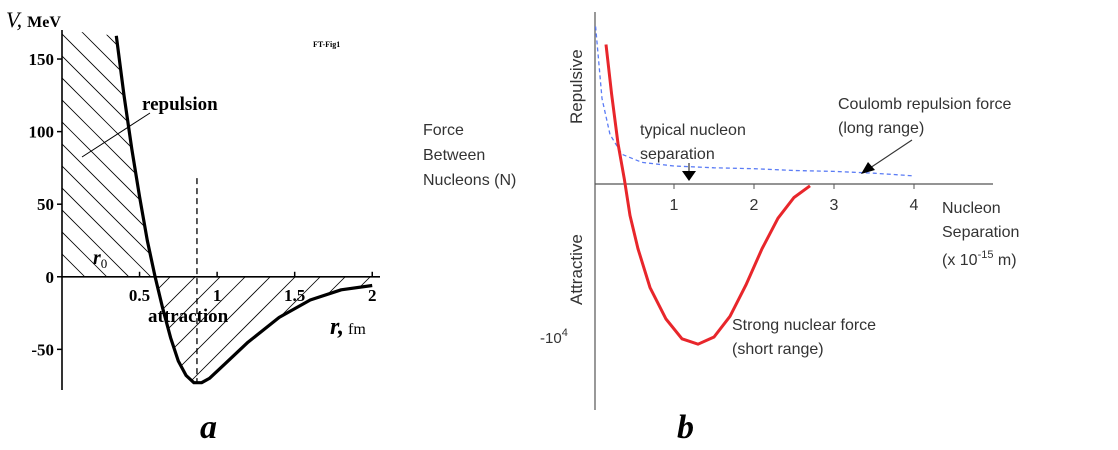  I want to click on panel-label-b: b, so click(685, 427).